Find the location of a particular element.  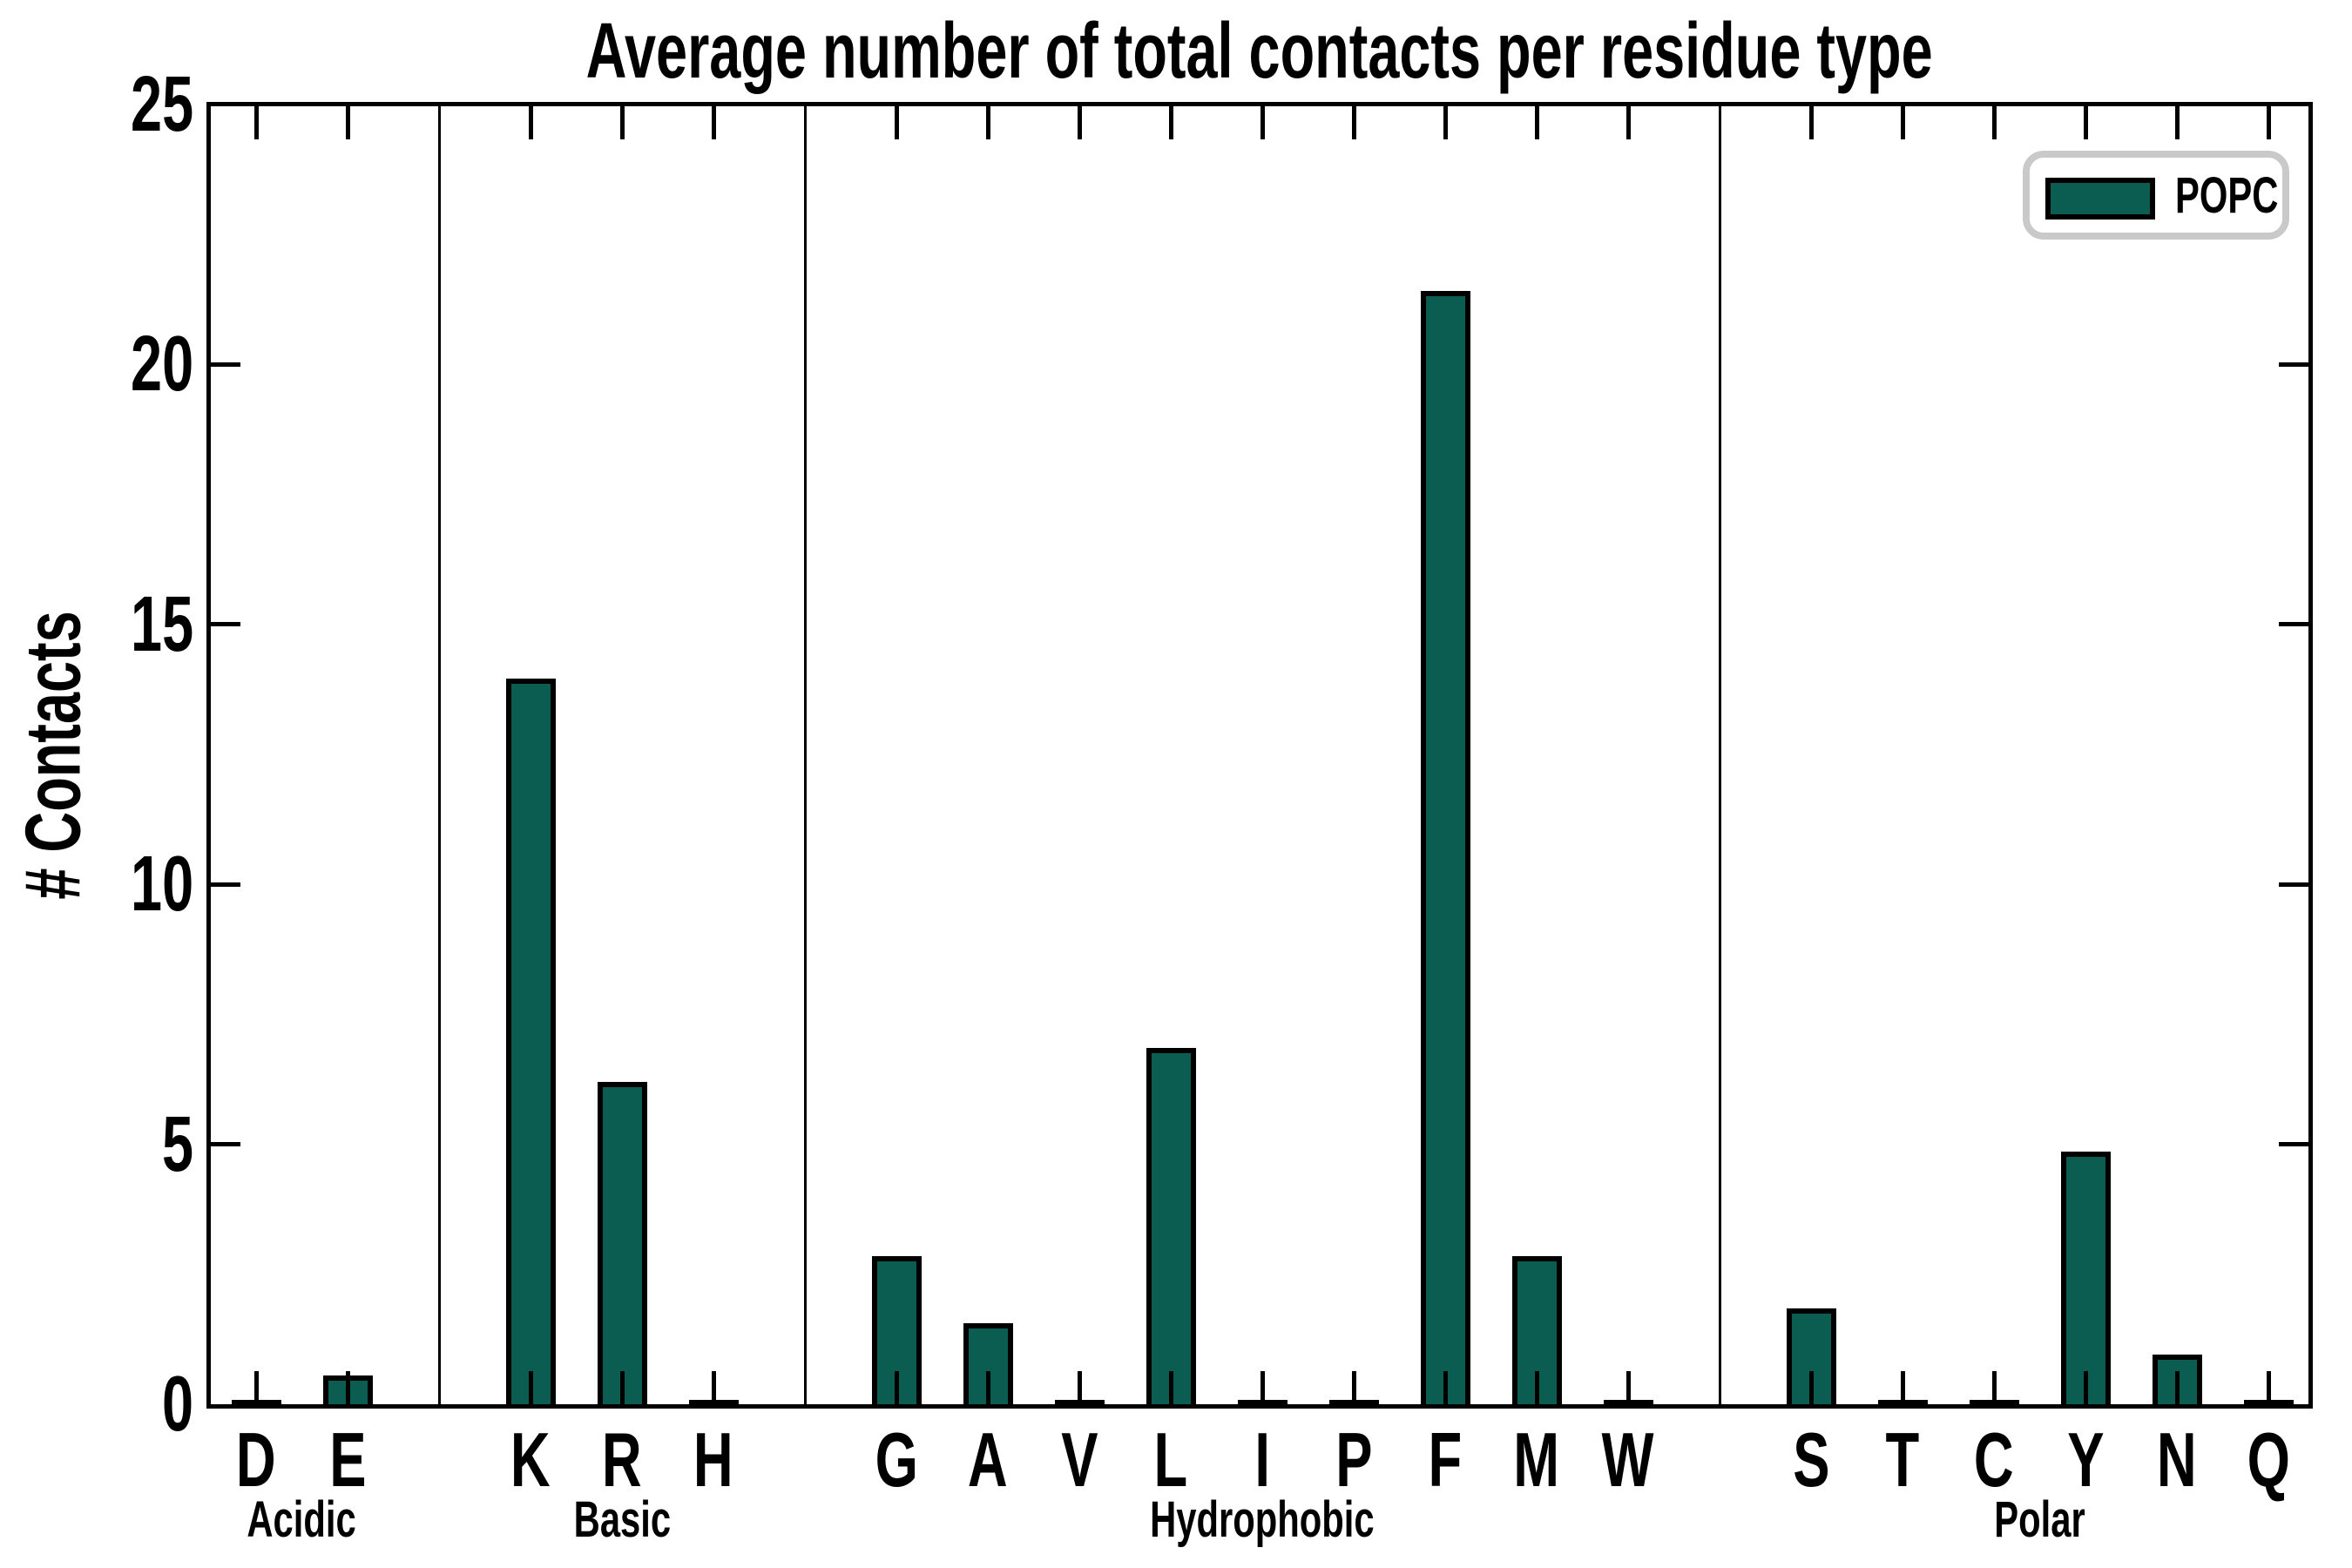

bar-F is located at coordinates (1445, 847).